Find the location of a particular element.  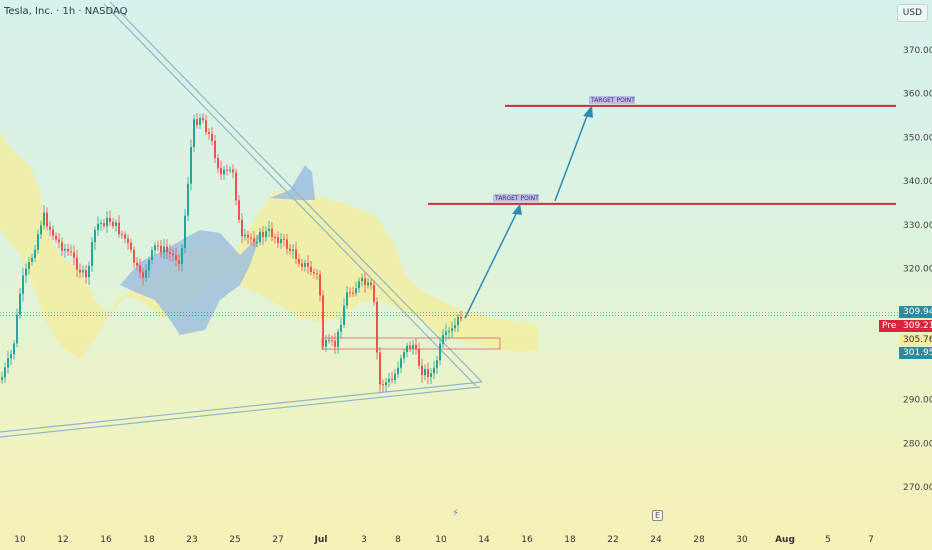

x-tick-label: Jul is located at coordinates (321, 540).